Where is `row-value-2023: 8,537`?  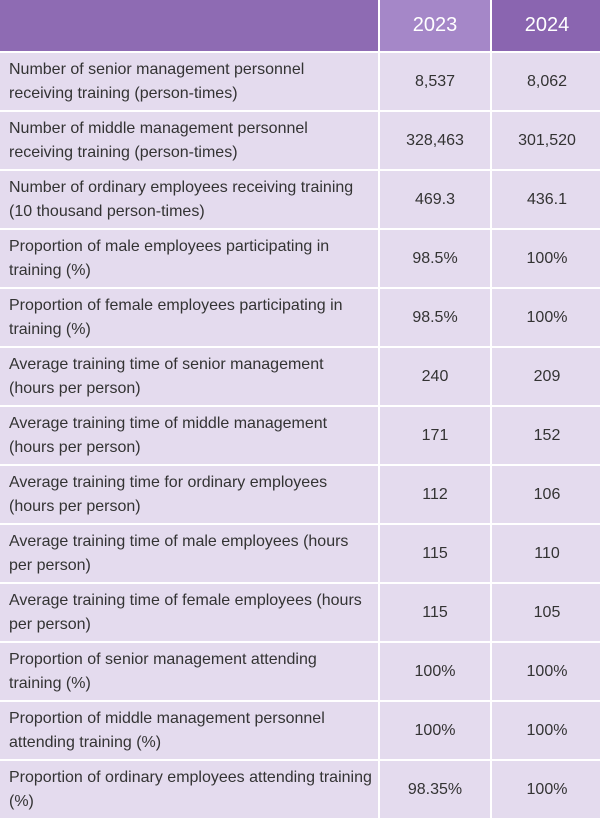 row-value-2023: 8,537 is located at coordinates (435, 82).